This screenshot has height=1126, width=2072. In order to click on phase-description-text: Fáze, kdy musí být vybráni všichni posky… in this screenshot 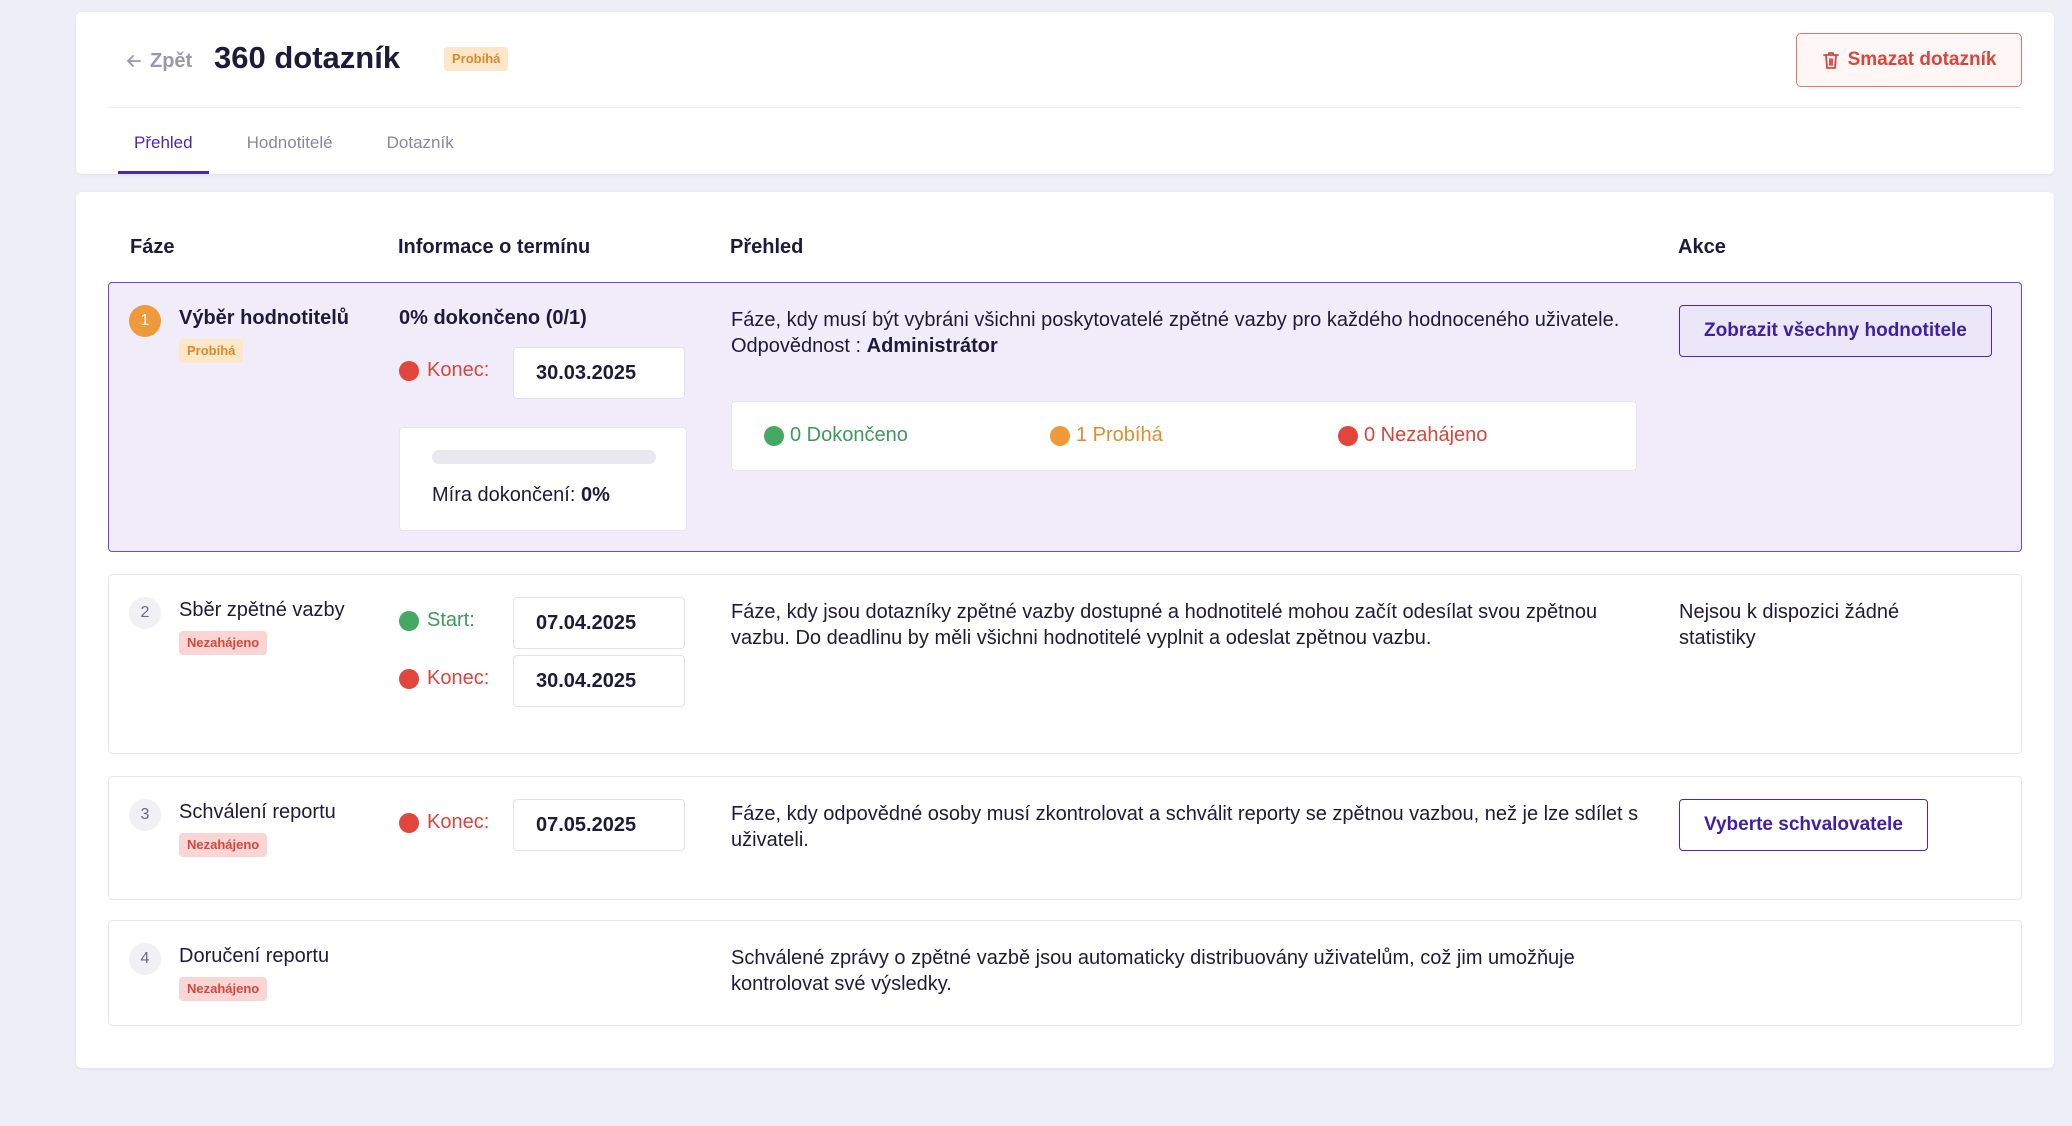, I will do `click(1175, 320)`.